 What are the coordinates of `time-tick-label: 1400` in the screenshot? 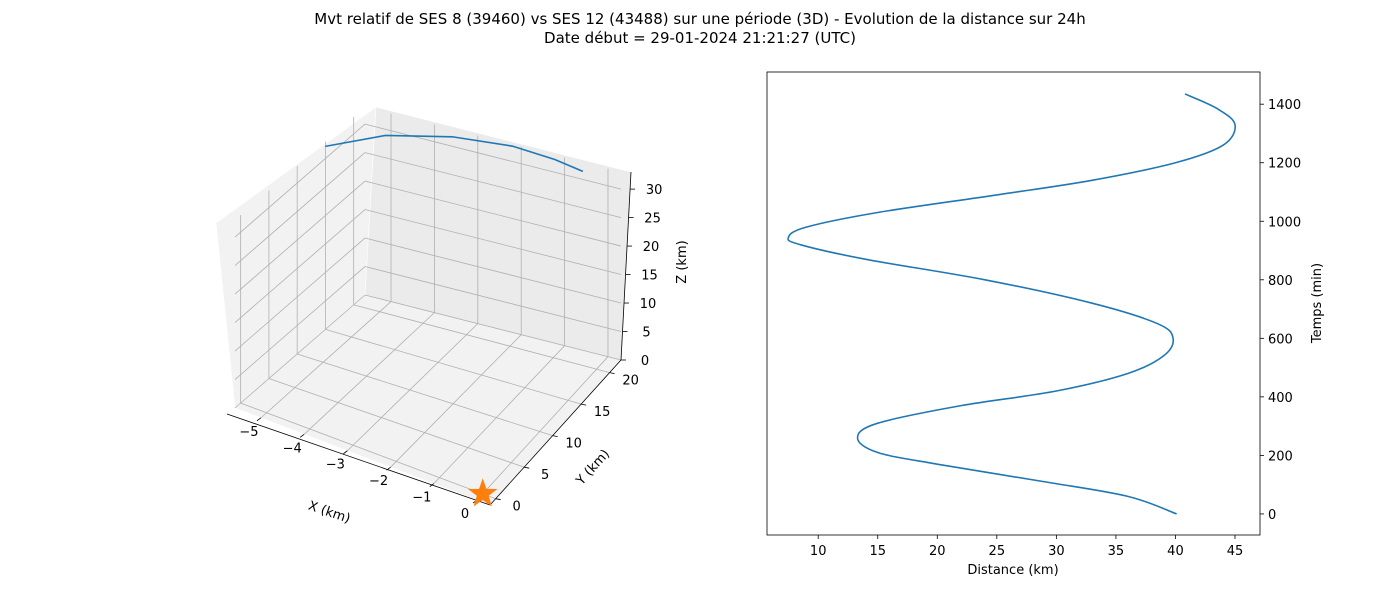 It's located at (1284, 105).